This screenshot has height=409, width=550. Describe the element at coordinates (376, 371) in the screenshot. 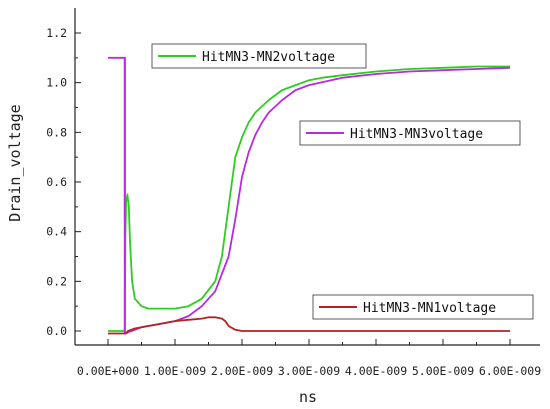

I see `x-tick-label: 4.00E-009` at that location.